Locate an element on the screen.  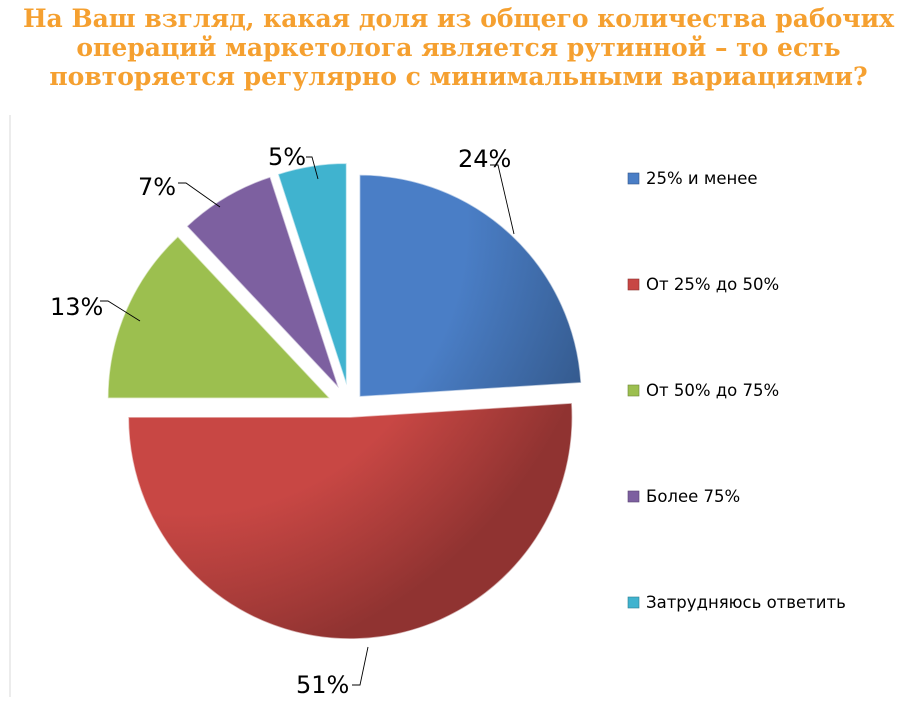
data-label-1: 24% is located at coordinates (484, 159).